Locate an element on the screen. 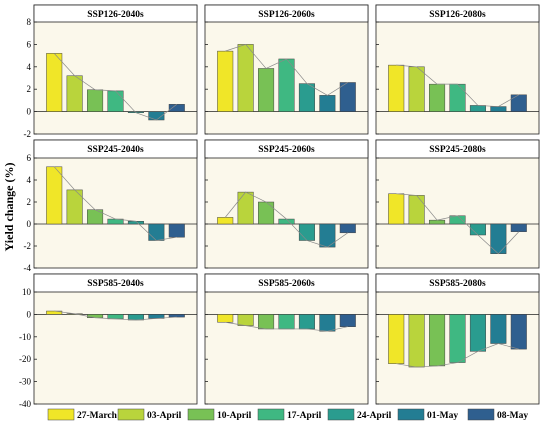 The width and height of the screenshot is (550, 427). bar-24-april is located at coordinates (477, 333).